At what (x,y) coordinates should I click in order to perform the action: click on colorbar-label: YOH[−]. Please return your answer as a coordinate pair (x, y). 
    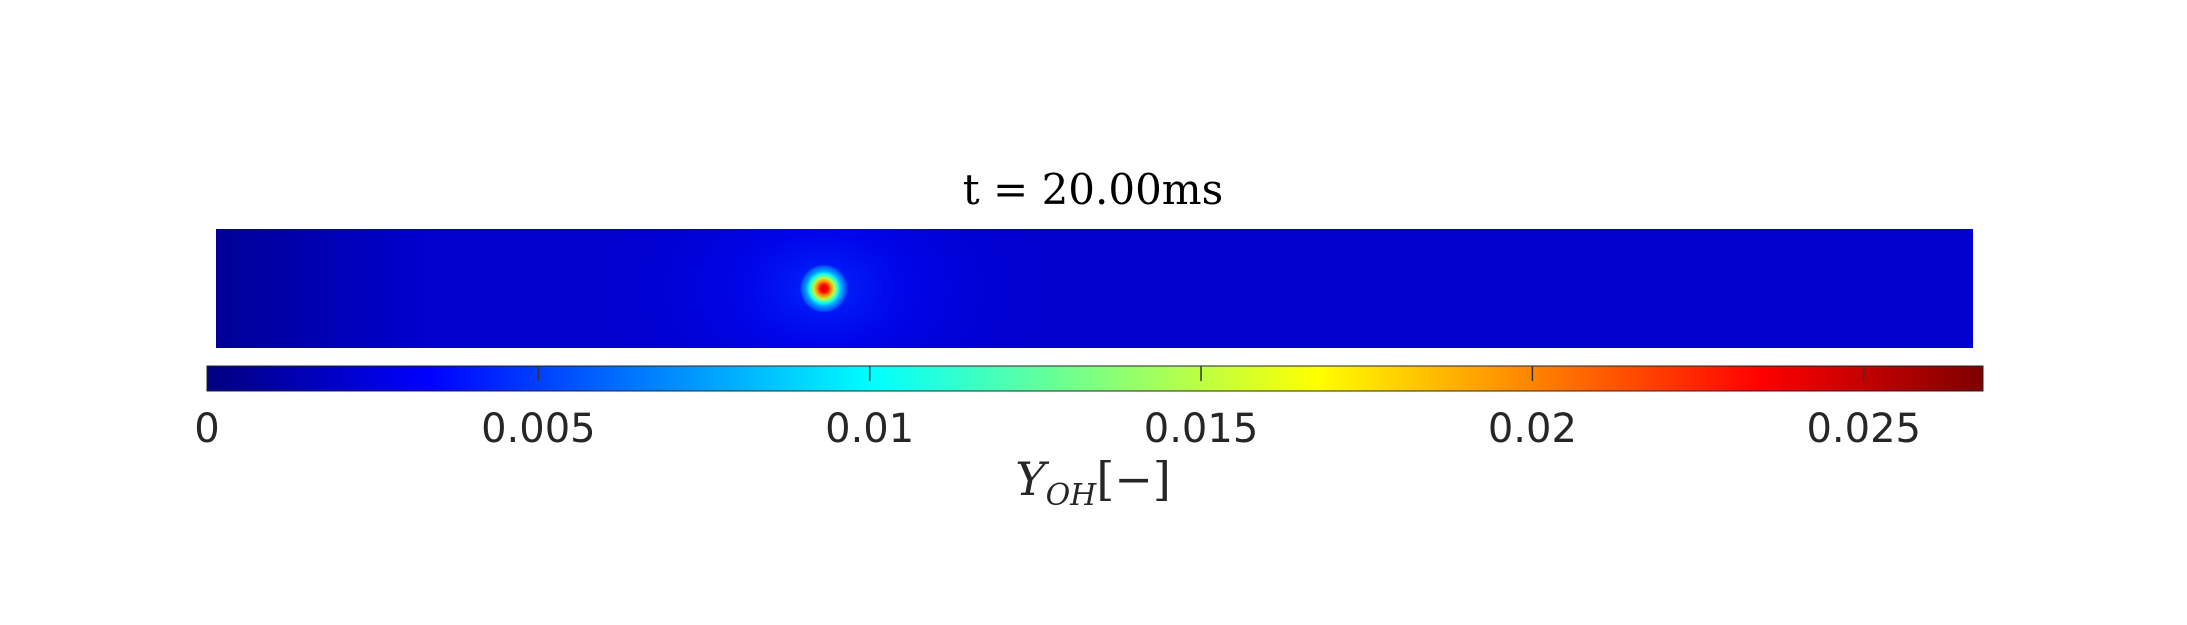
    Looking at the image, I should click on (1093, 482).